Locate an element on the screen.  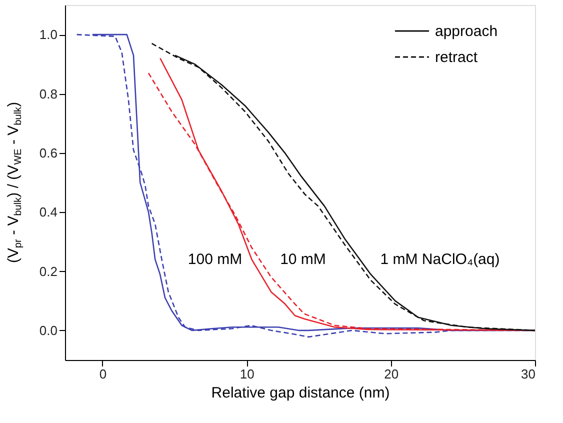
text: (Vpr - Vbulk) / (VWE - Vbulk) is located at coordinates (14, 183).